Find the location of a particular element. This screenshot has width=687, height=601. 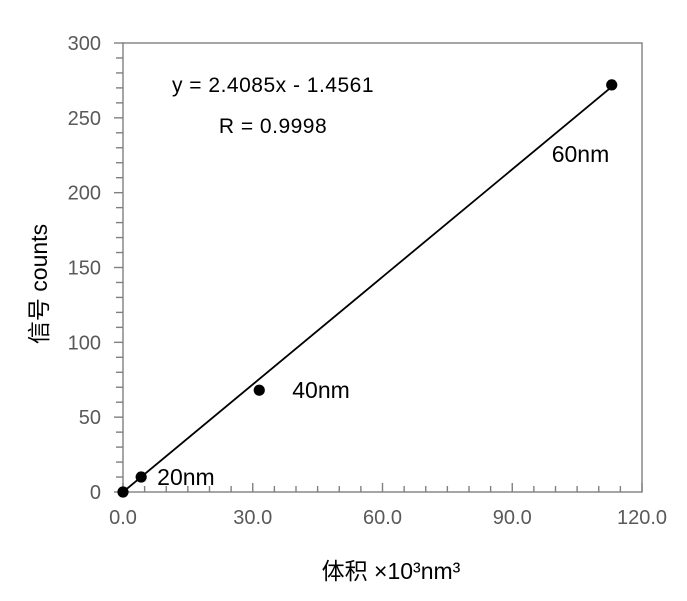

x-tick-label: 0.0 is located at coordinates (123, 518).